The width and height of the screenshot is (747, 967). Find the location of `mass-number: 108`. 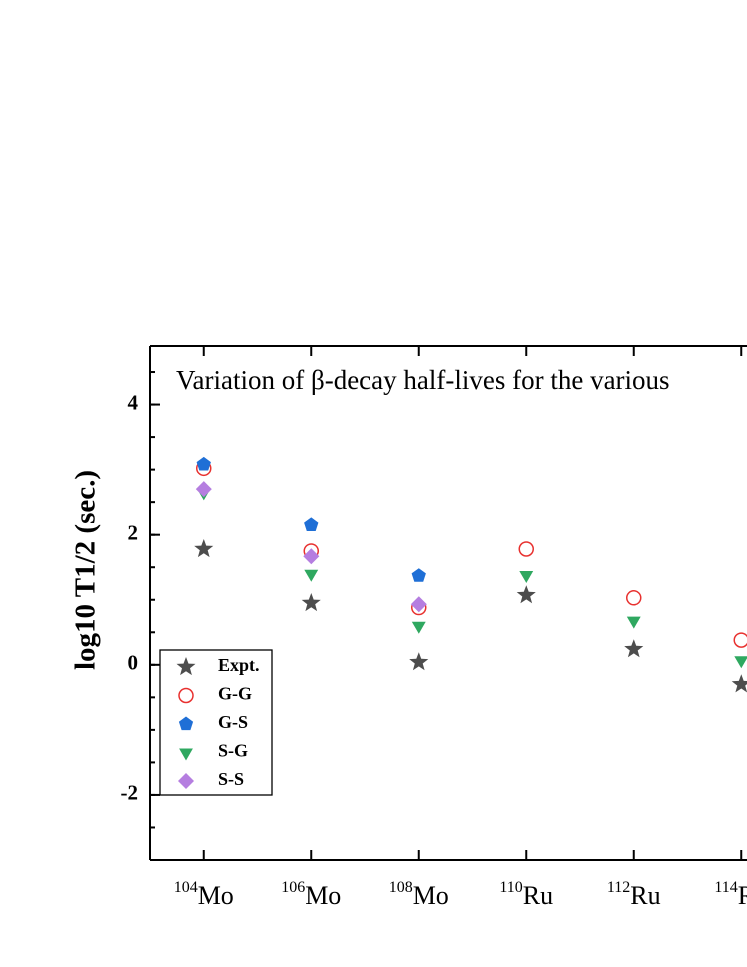

mass-number: 108 is located at coordinates (401, 887).